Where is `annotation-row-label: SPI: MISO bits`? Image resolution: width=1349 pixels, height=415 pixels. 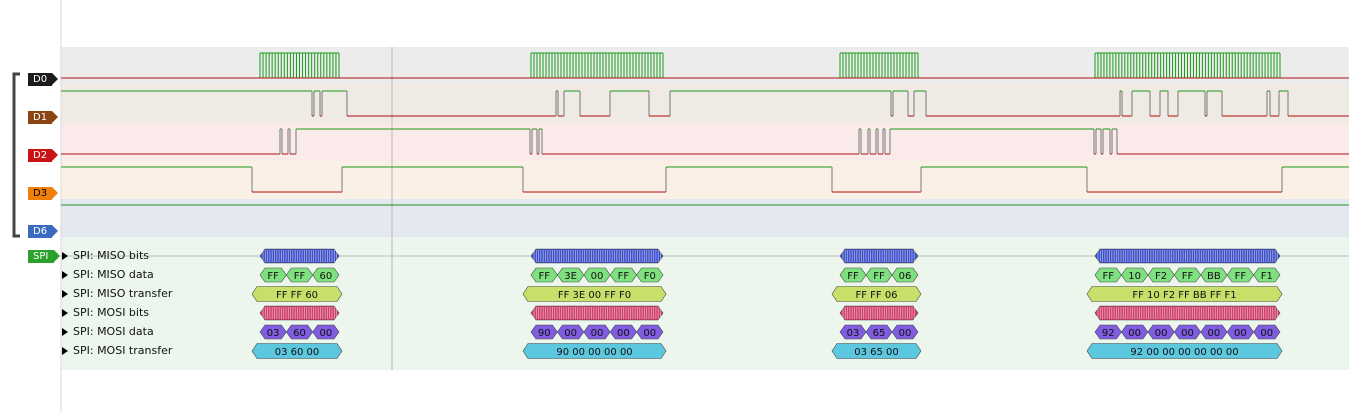
annotation-row-label: SPI: MISO bits is located at coordinates (111, 255).